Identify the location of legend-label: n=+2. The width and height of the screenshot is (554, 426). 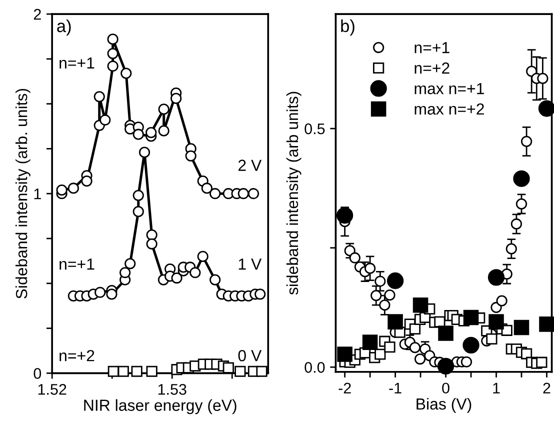
(432, 68).